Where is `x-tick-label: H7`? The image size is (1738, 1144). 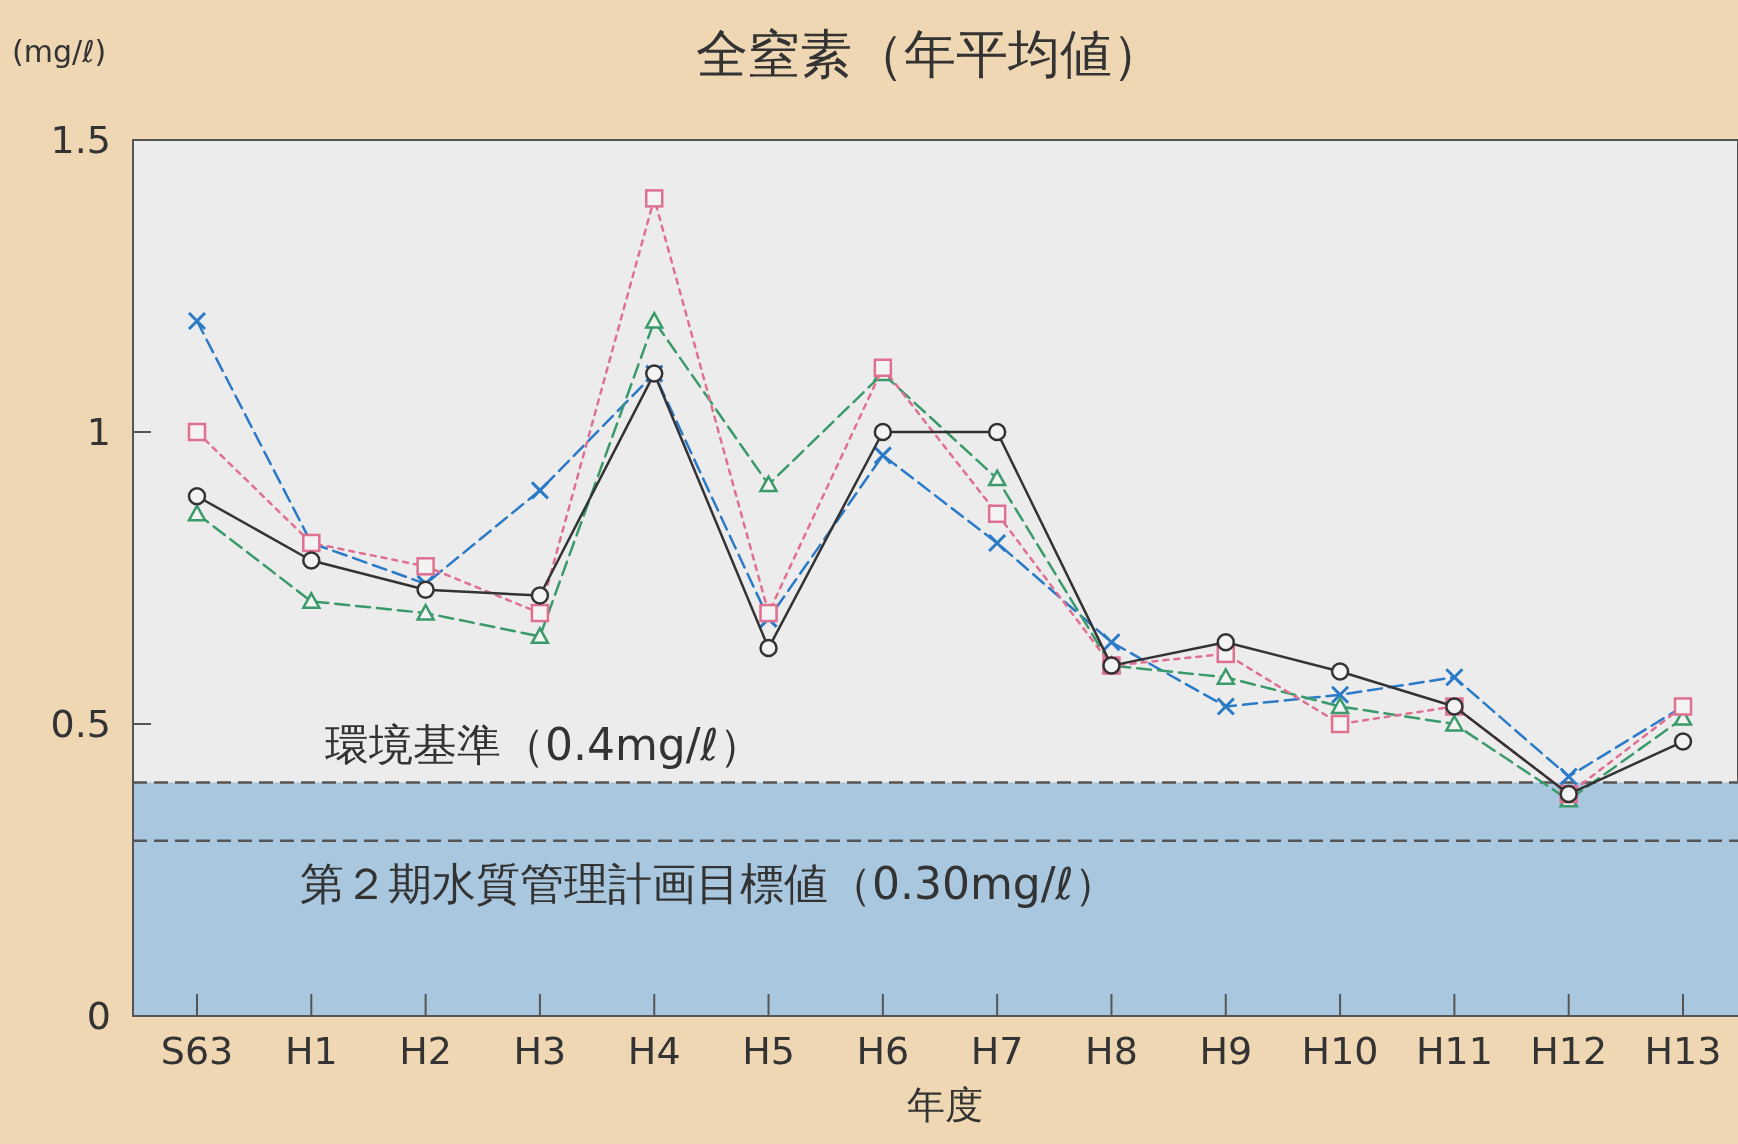
x-tick-label: H7 is located at coordinates (997, 1051).